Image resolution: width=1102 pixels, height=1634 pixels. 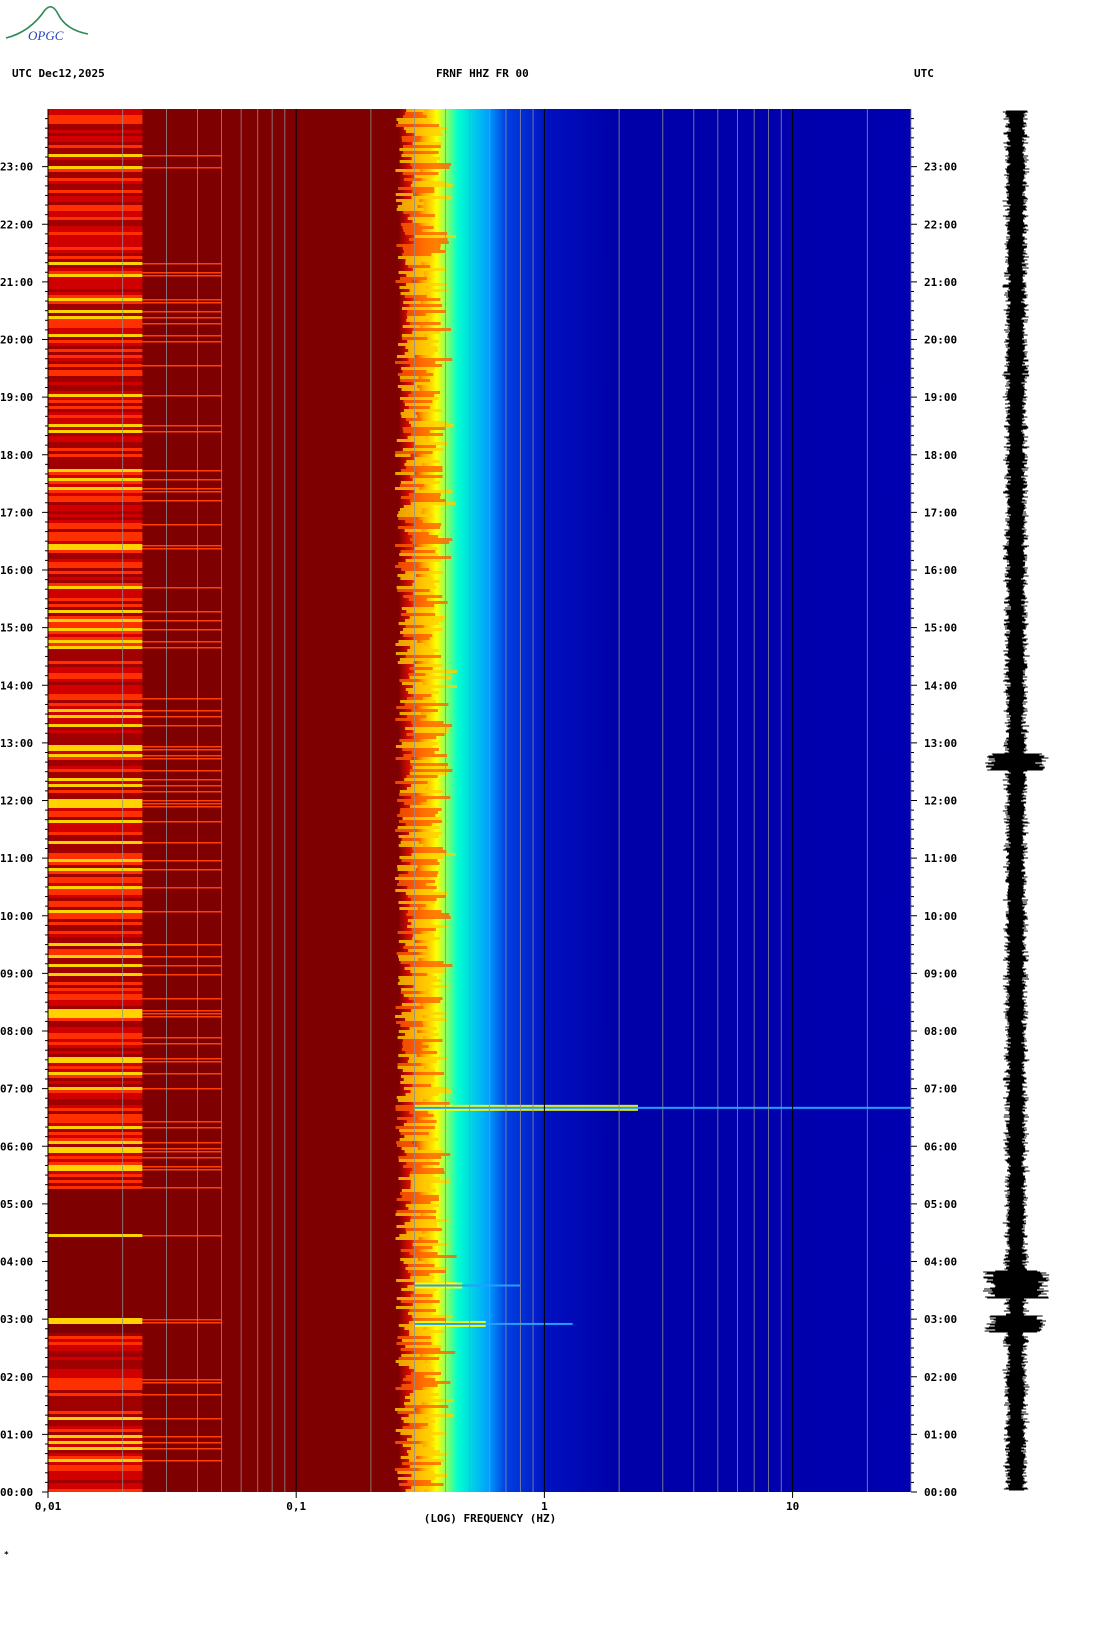 I want to click on y-tick-label-right: 04:00, so click(x=940, y=1262).